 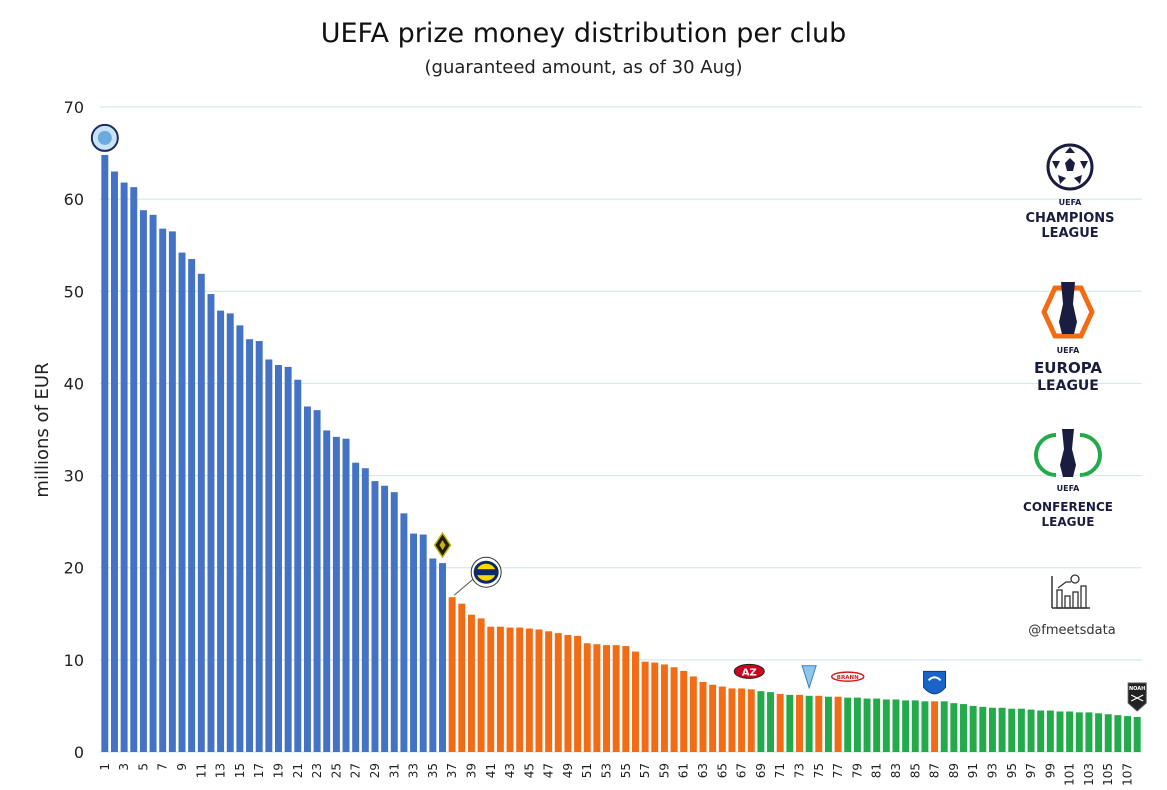 What do you see at coordinates (74, 107) in the screenshot?
I see `y-tick-label: 70` at bounding box center [74, 107].